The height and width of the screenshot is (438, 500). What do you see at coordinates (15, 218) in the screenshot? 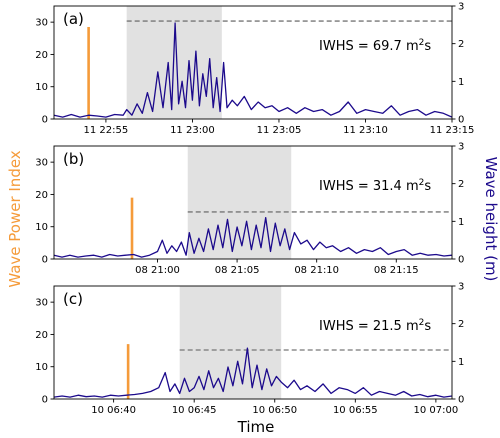
I see `y-left-axis-label: Wave Power Index` at bounding box center [15, 218].